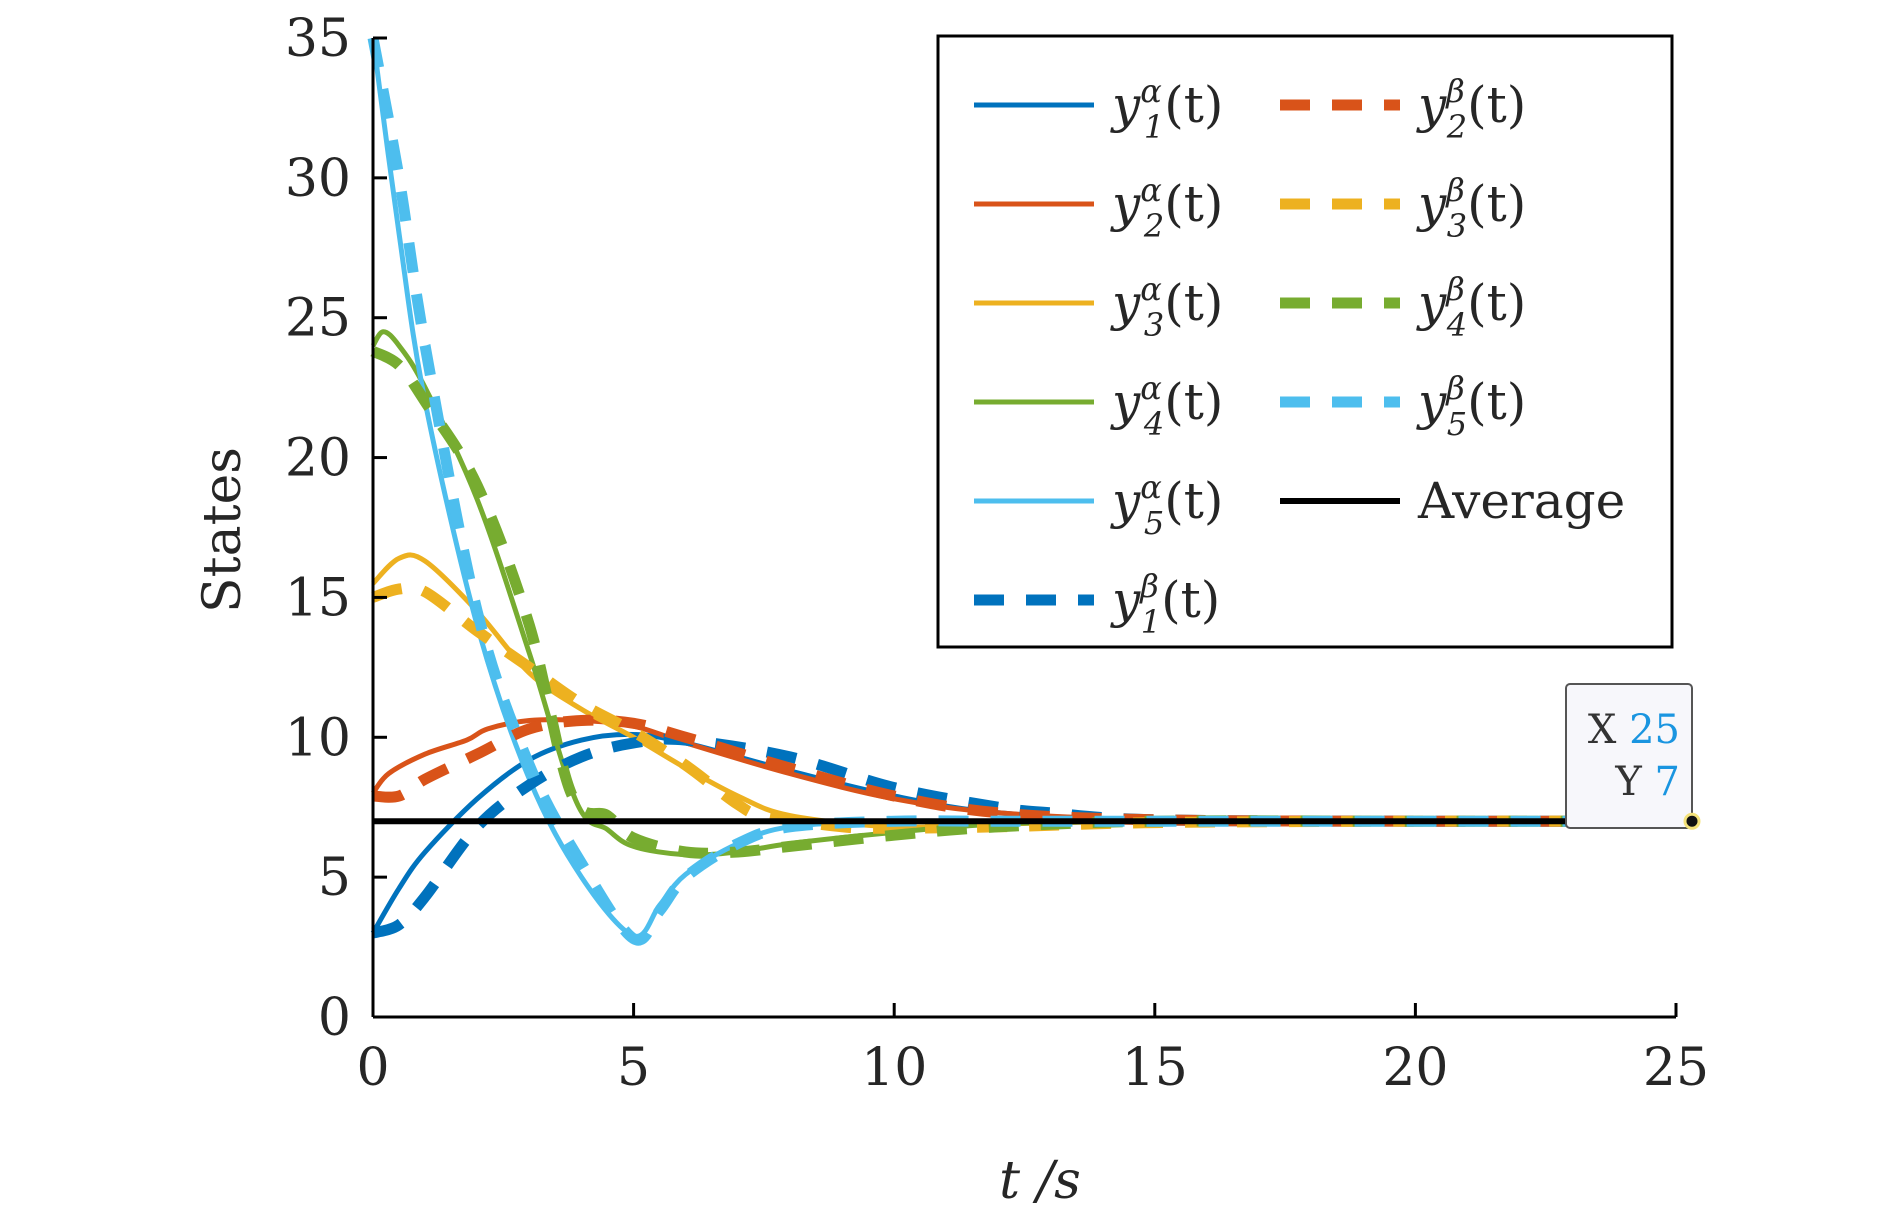  Describe the element at coordinates (1024, 836) in the screenshot. I see `series-line-y1b` at that location.